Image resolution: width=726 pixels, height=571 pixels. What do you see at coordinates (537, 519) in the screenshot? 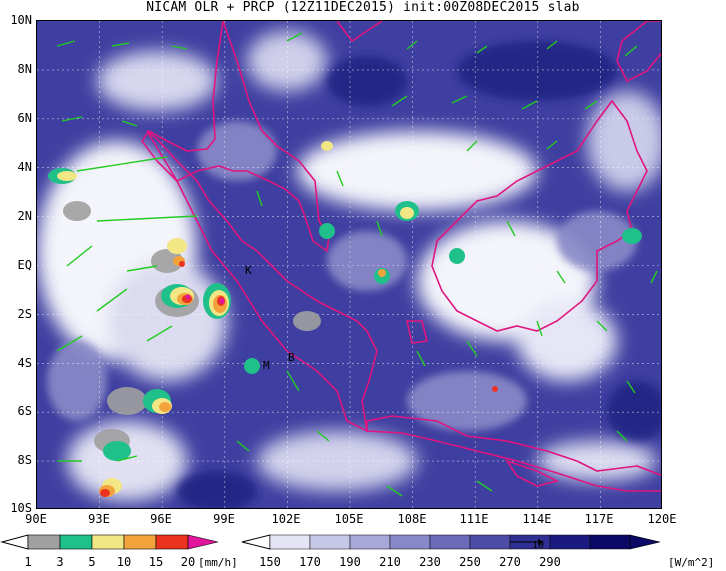
I see `lon-label: 114E` at bounding box center [537, 519].